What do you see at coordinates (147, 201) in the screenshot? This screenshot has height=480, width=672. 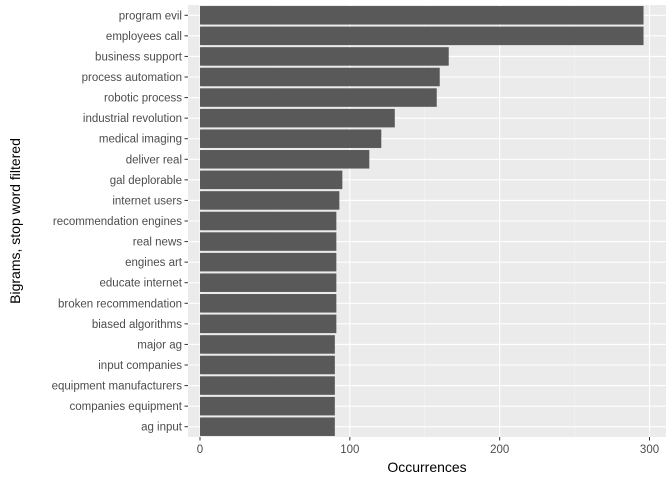 I see `y-tick-label-9: internet users` at bounding box center [147, 201].